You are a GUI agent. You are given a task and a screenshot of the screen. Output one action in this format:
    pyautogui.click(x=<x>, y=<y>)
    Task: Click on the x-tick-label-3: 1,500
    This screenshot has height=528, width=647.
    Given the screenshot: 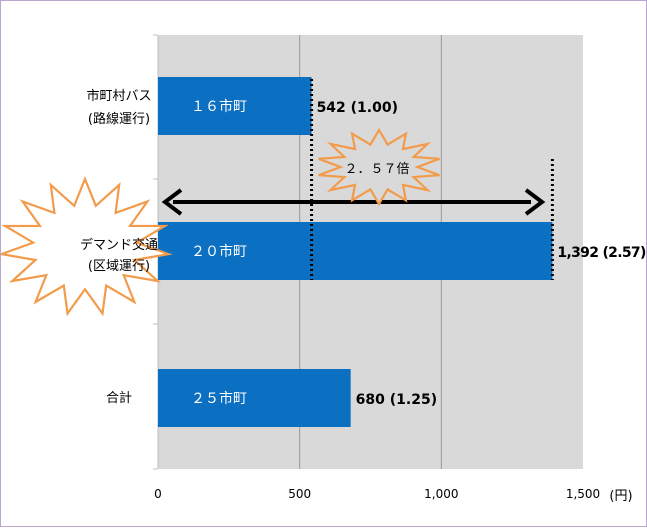 What is the action you would take?
    pyautogui.click(x=583, y=494)
    